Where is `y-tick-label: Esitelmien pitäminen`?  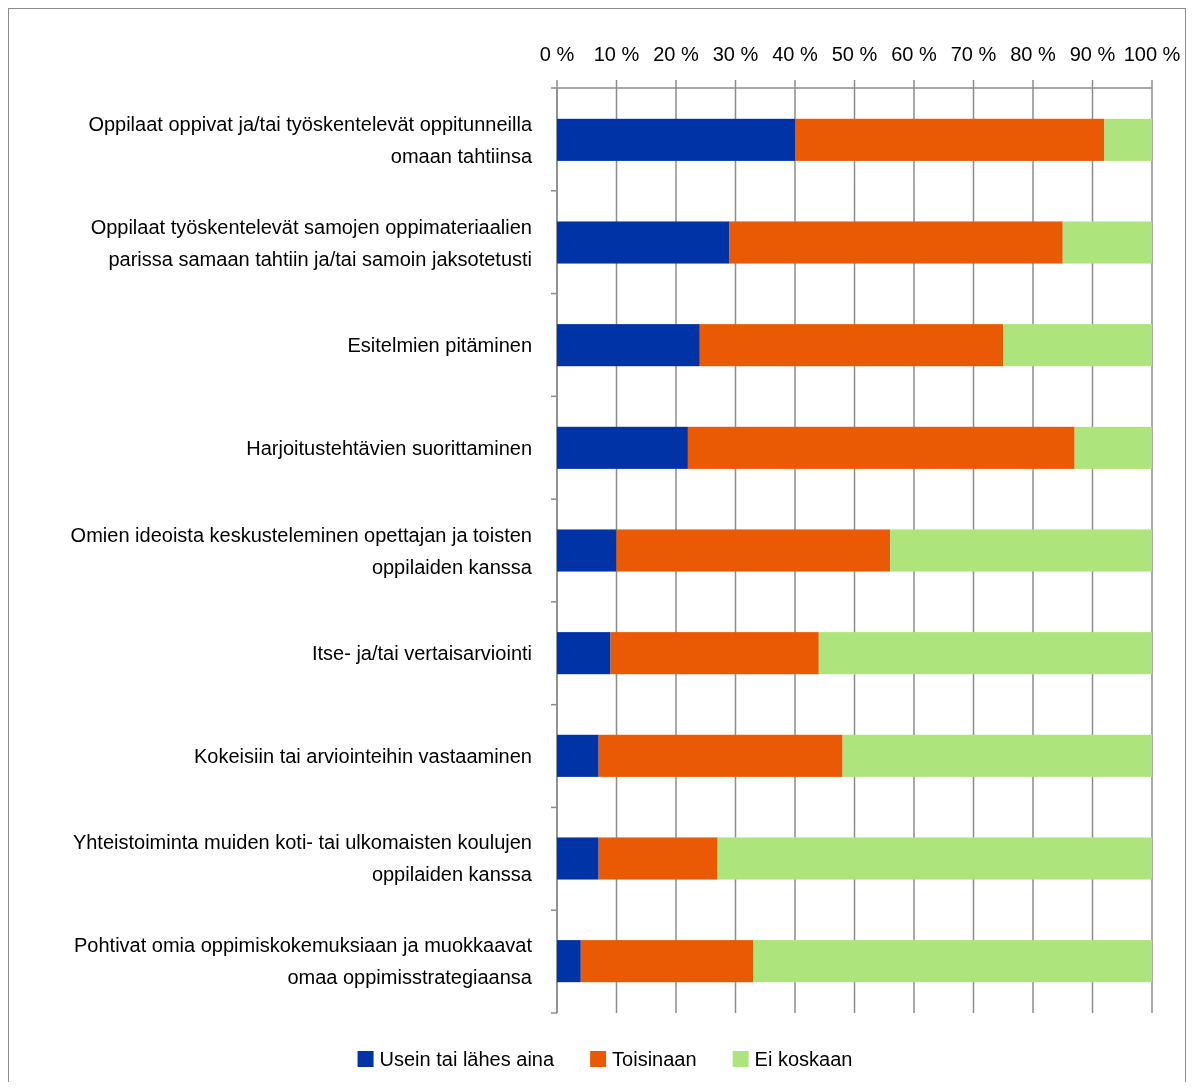 y-tick-label: Esitelmien pitäminen is located at coordinates (439, 345).